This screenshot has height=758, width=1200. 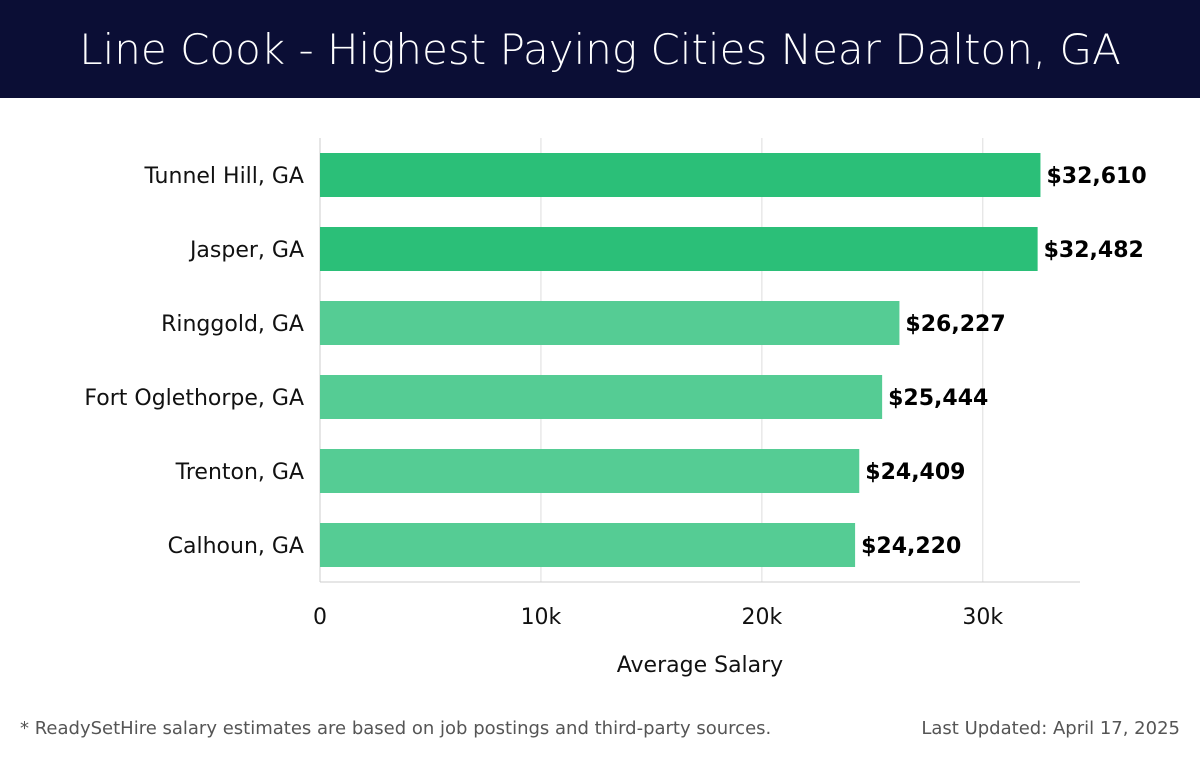 What do you see at coordinates (955, 324) in the screenshot?
I see `value-label-2: $26,227` at bounding box center [955, 324].